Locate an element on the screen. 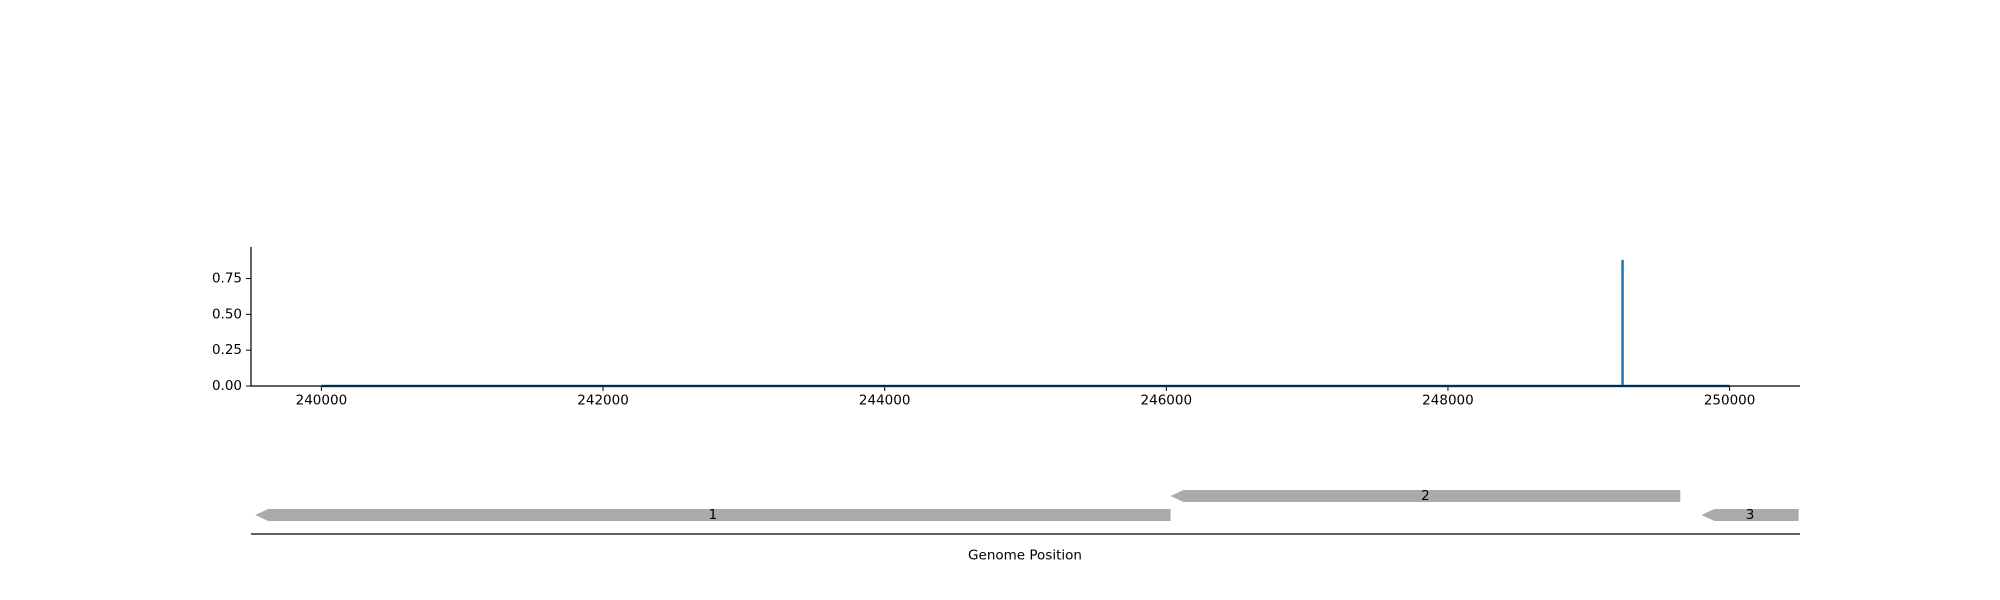 Image resolution: width=2000 pixels, height=600 pixels. x-tick-label: 250000 is located at coordinates (1730, 401).